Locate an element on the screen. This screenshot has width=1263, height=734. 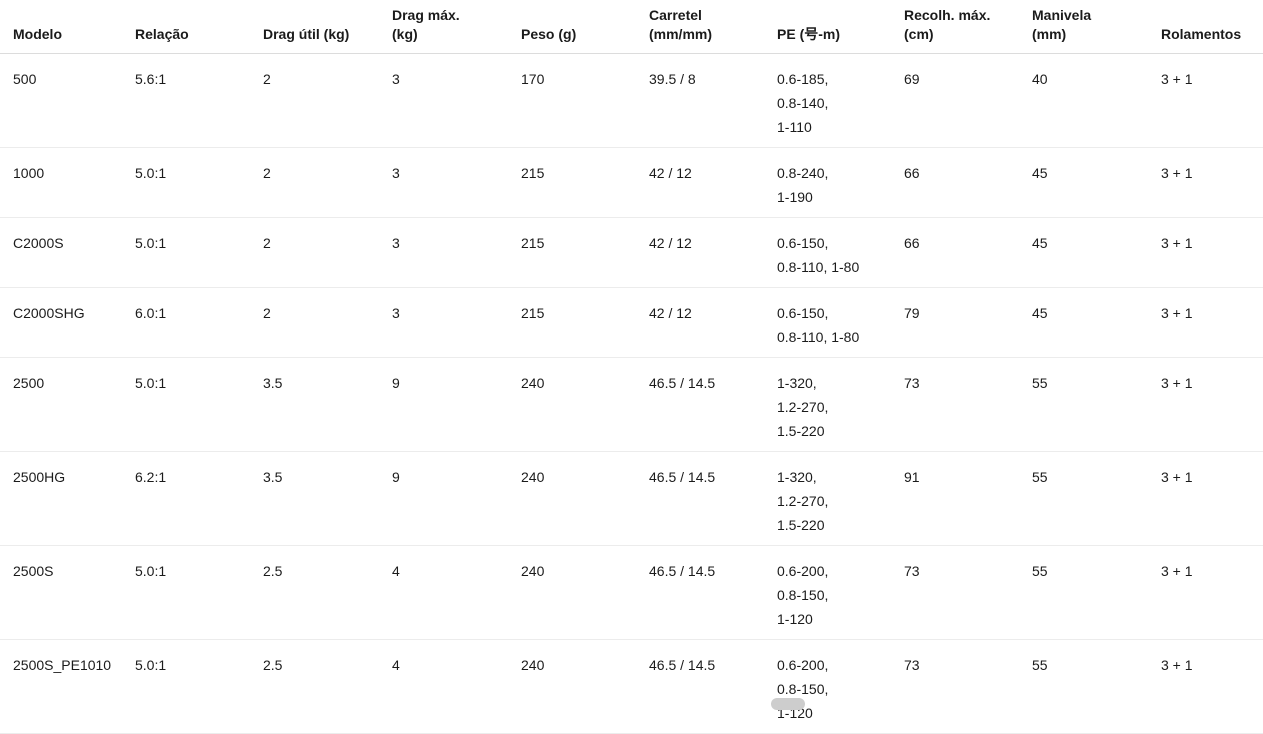
table-cell: 6.0:1 is located at coordinates (199, 322).